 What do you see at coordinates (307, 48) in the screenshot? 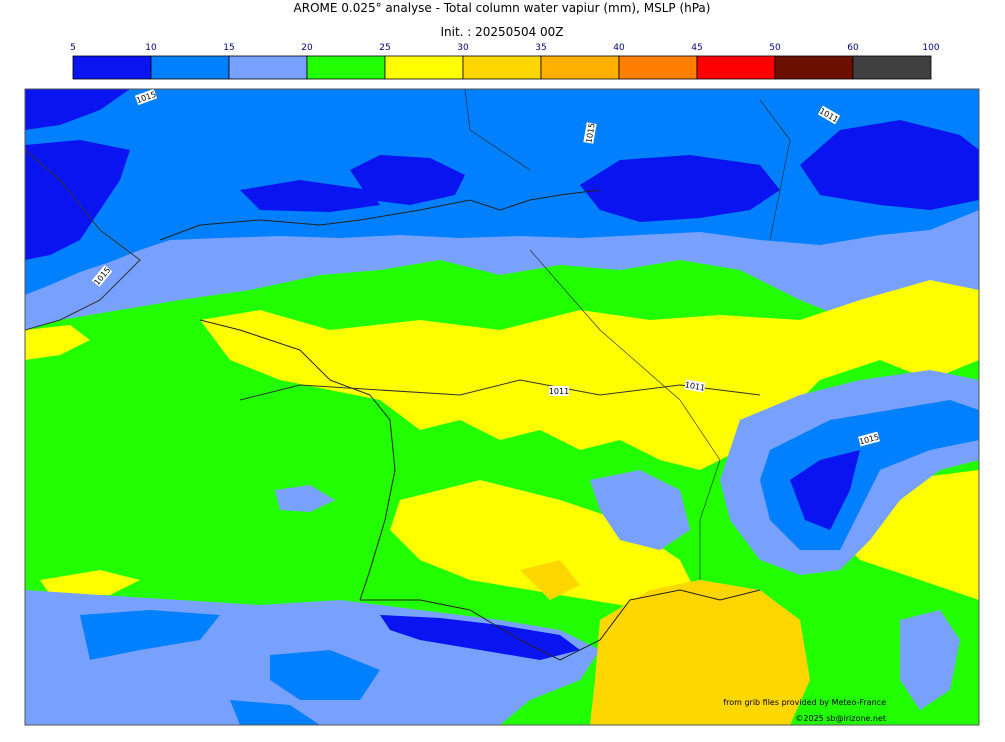
I see `colorbar-tick-label: 20` at bounding box center [307, 48].